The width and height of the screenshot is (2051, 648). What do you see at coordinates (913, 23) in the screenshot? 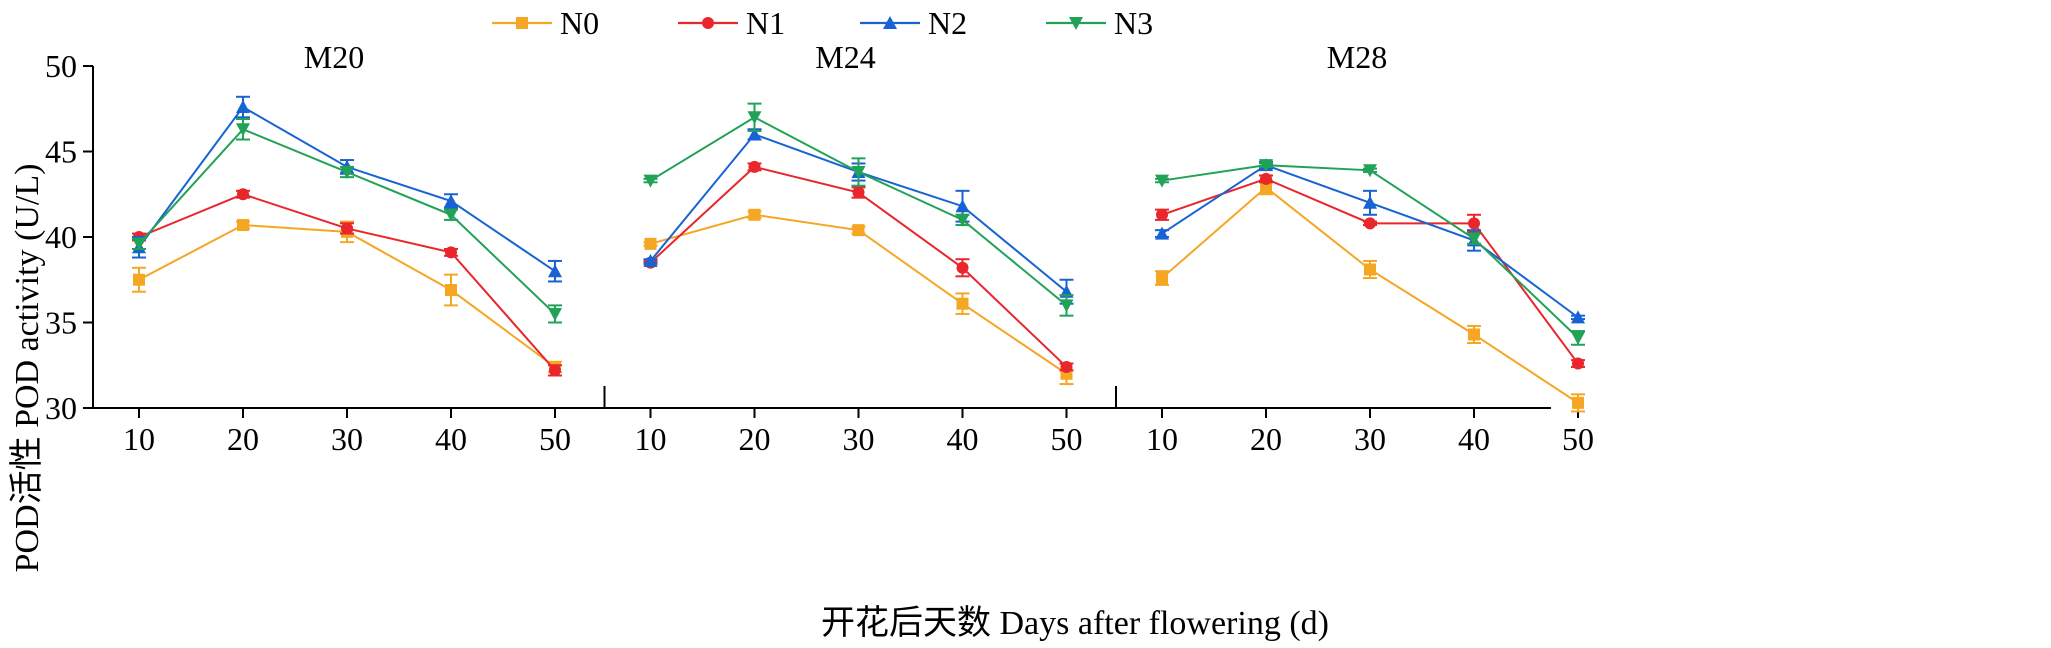
I see `legend-item-n2: N2` at bounding box center [913, 23].